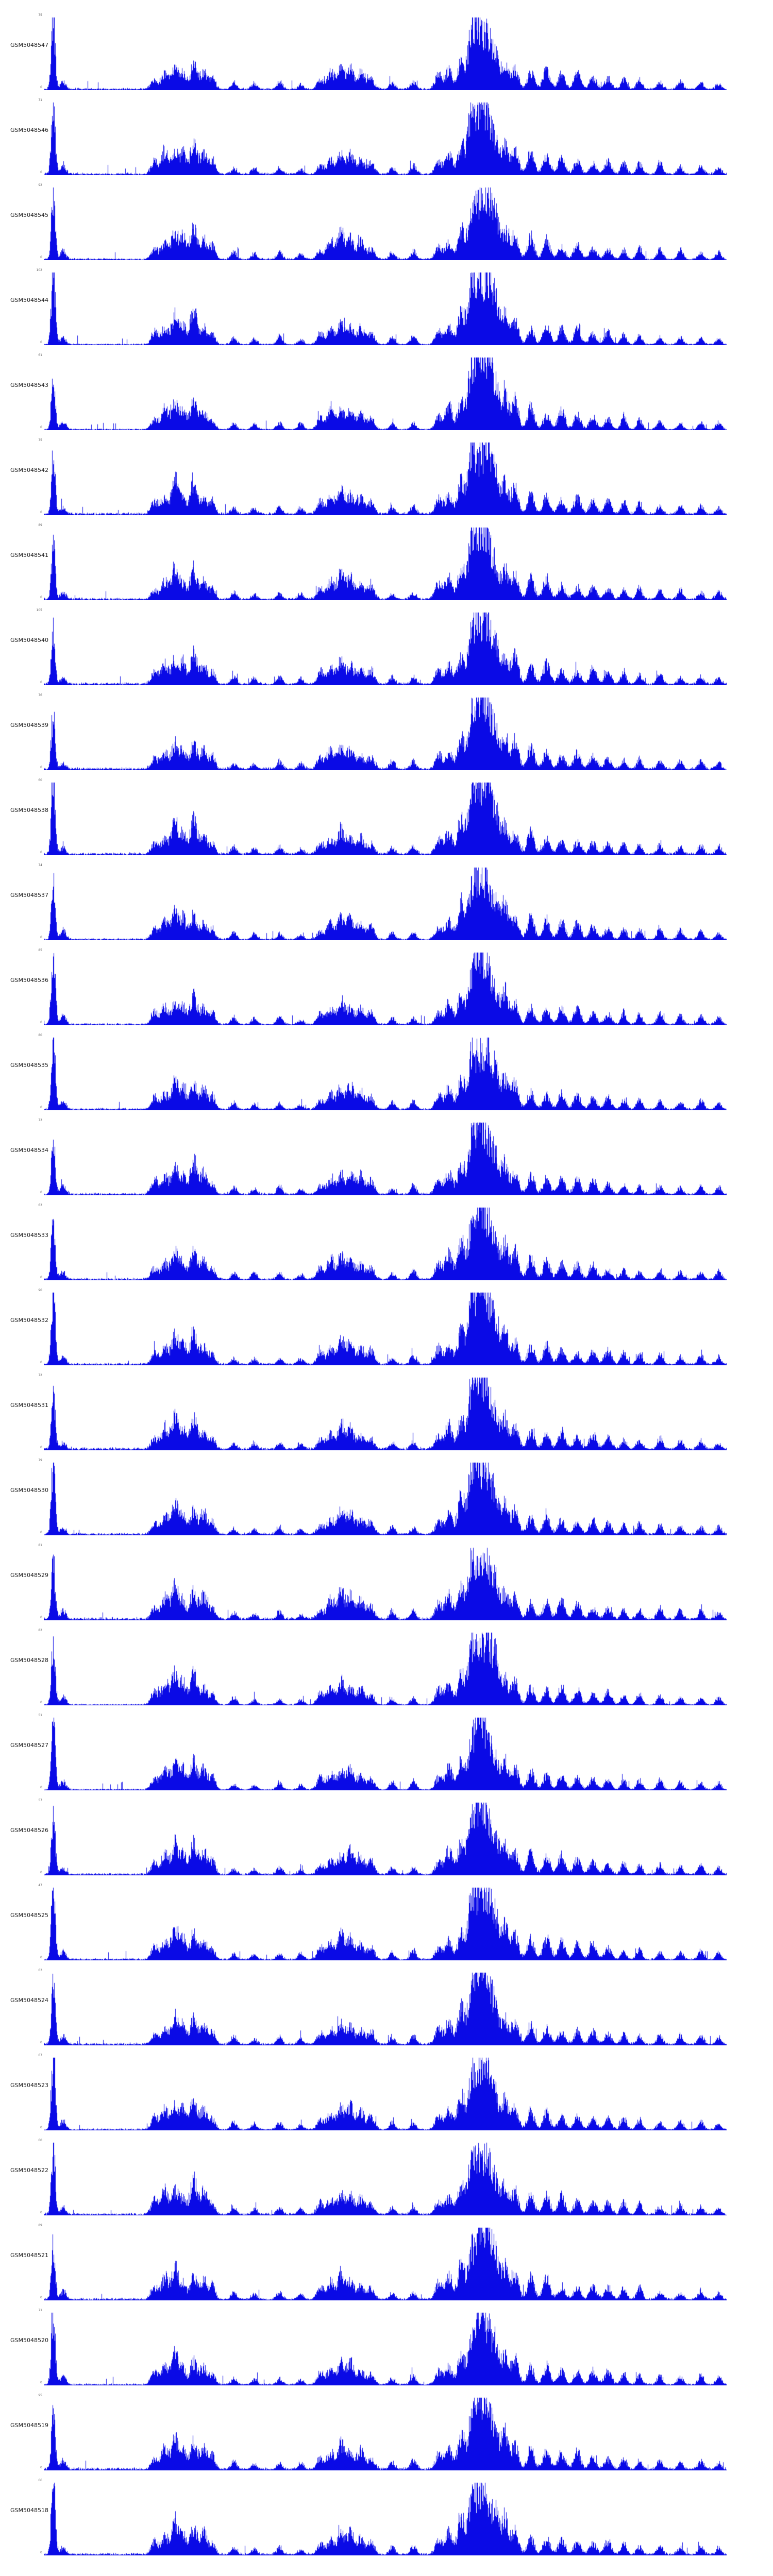  Describe the element at coordinates (29, 45) in the screenshot. I see `track-sample-label: GSM5048547` at that location.